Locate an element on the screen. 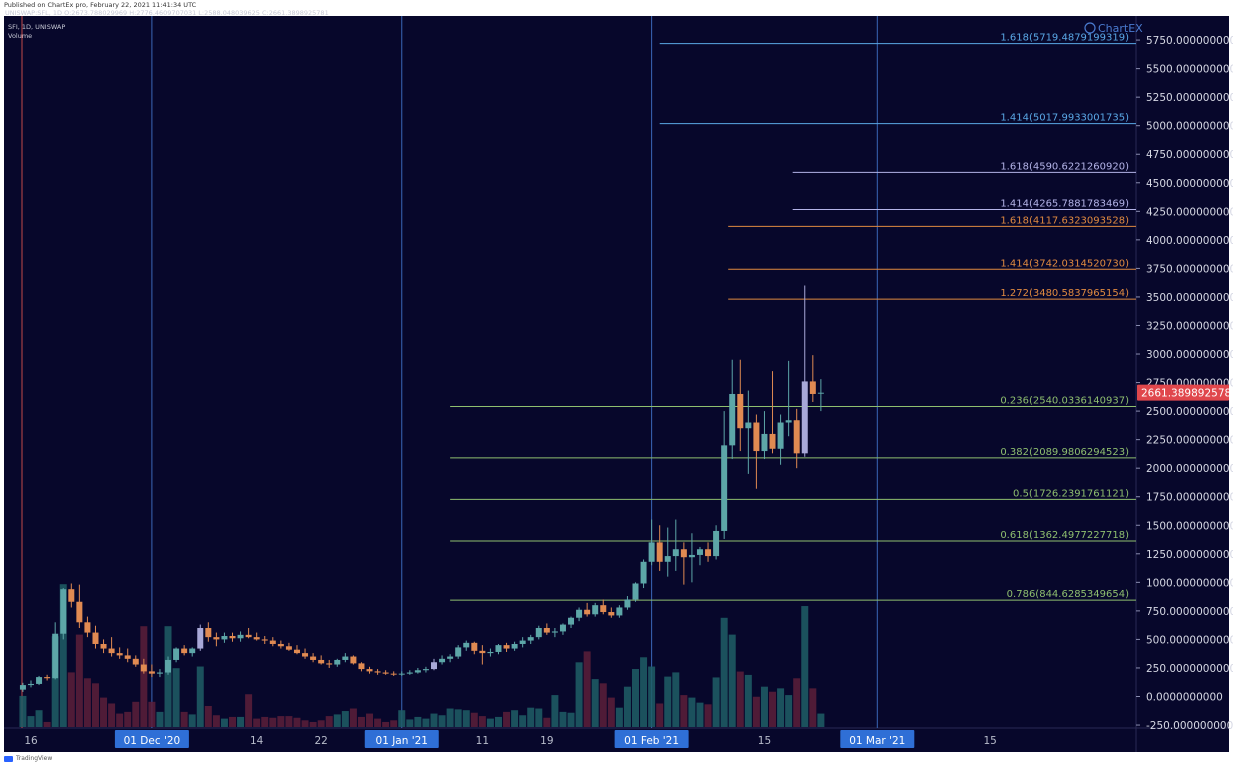 The image size is (1233, 768). footer-brand-label: TradingView is located at coordinates (34, 758).